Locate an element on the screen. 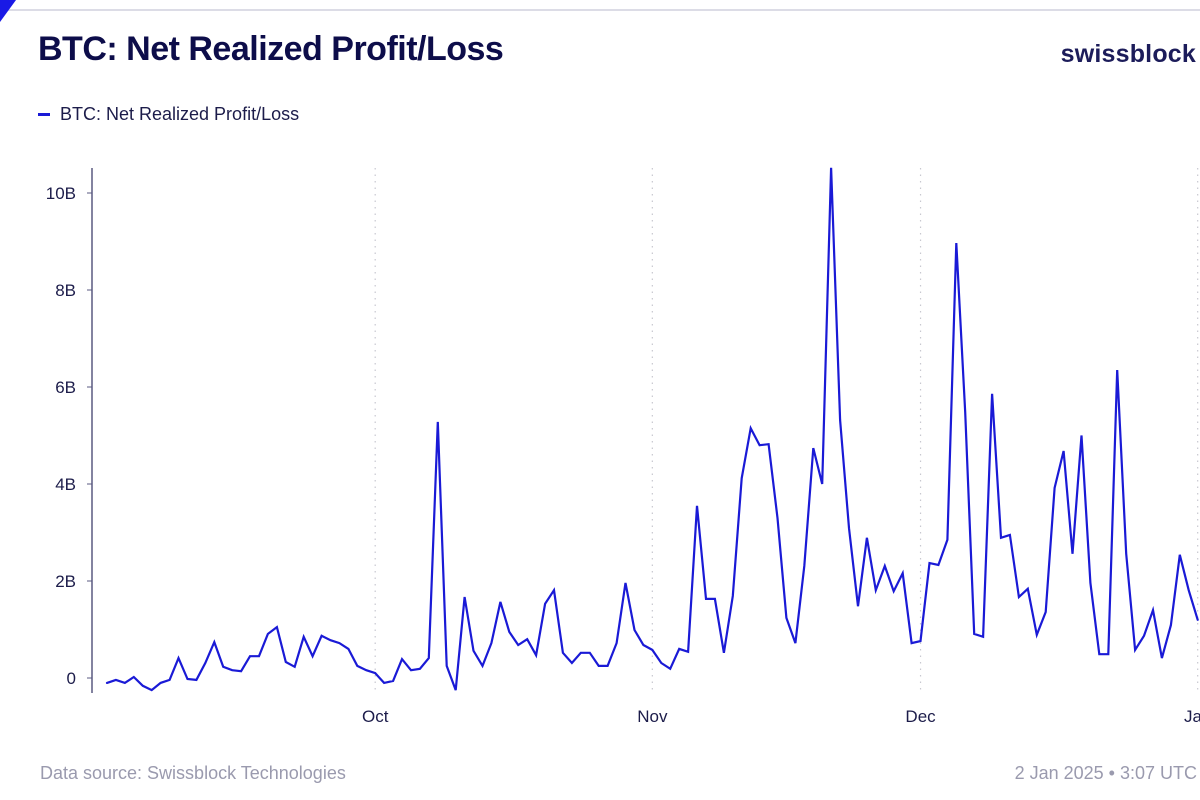  legend: BTC: Net Realized Profit/Loss is located at coordinates (168, 114).